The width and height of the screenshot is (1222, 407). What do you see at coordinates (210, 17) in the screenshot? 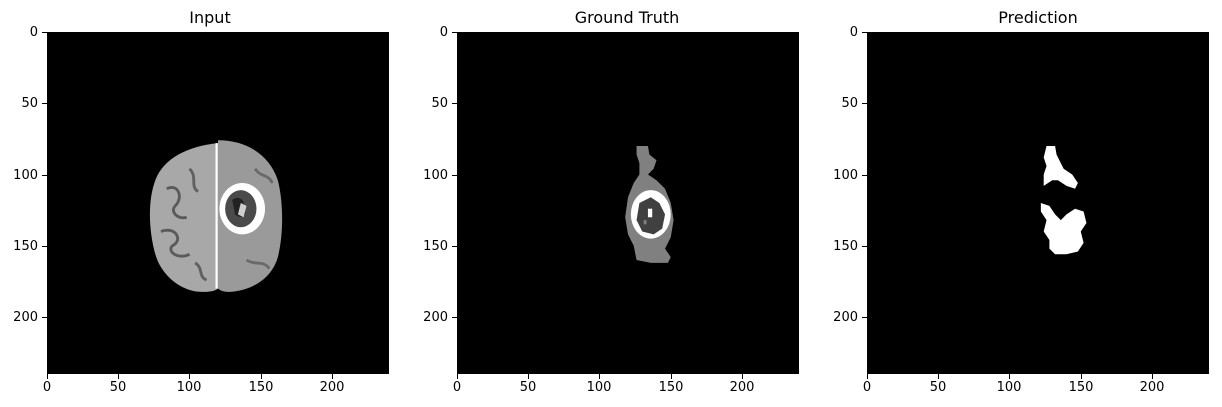
I see `panel-title: Input` at bounding box center [210, 17].